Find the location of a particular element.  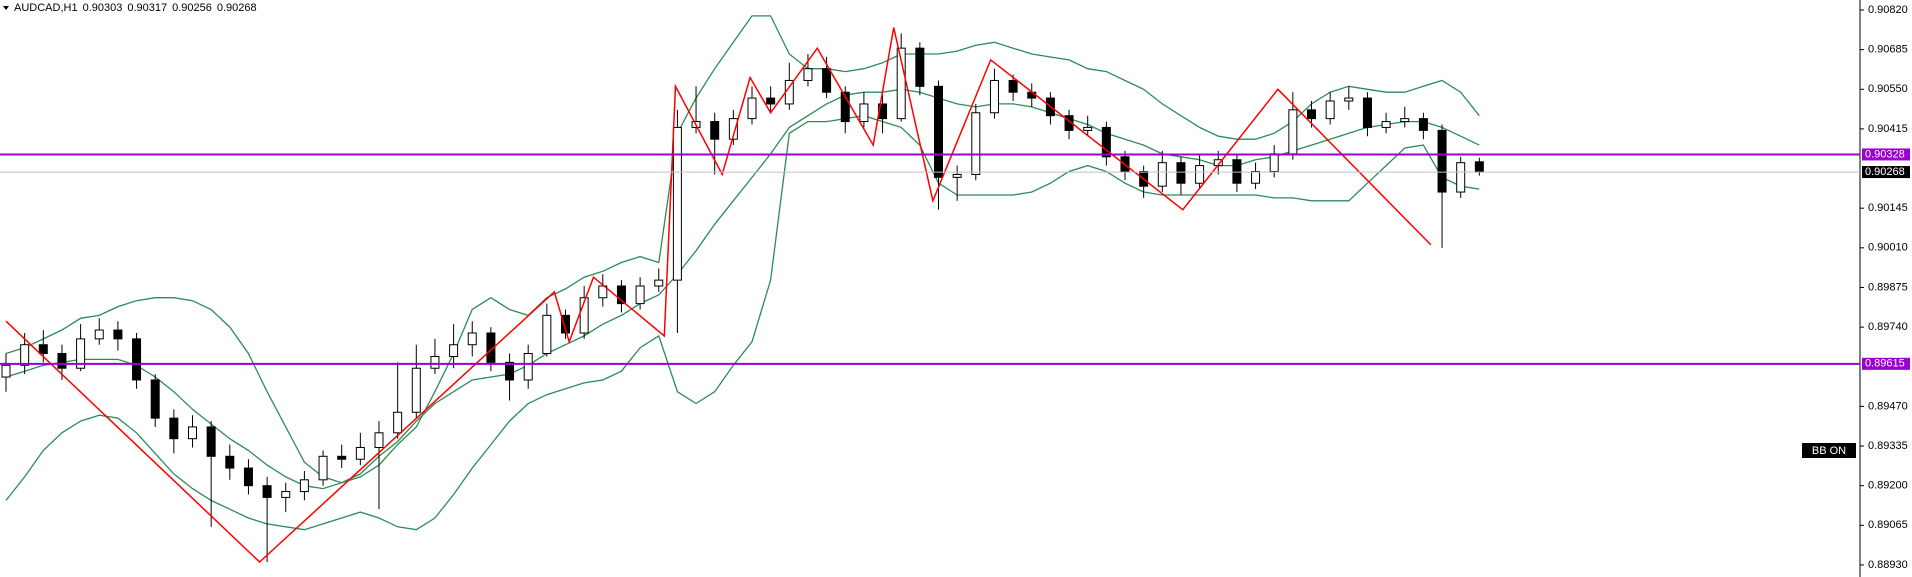

current-price-box is located at coordinates (1886, 172).